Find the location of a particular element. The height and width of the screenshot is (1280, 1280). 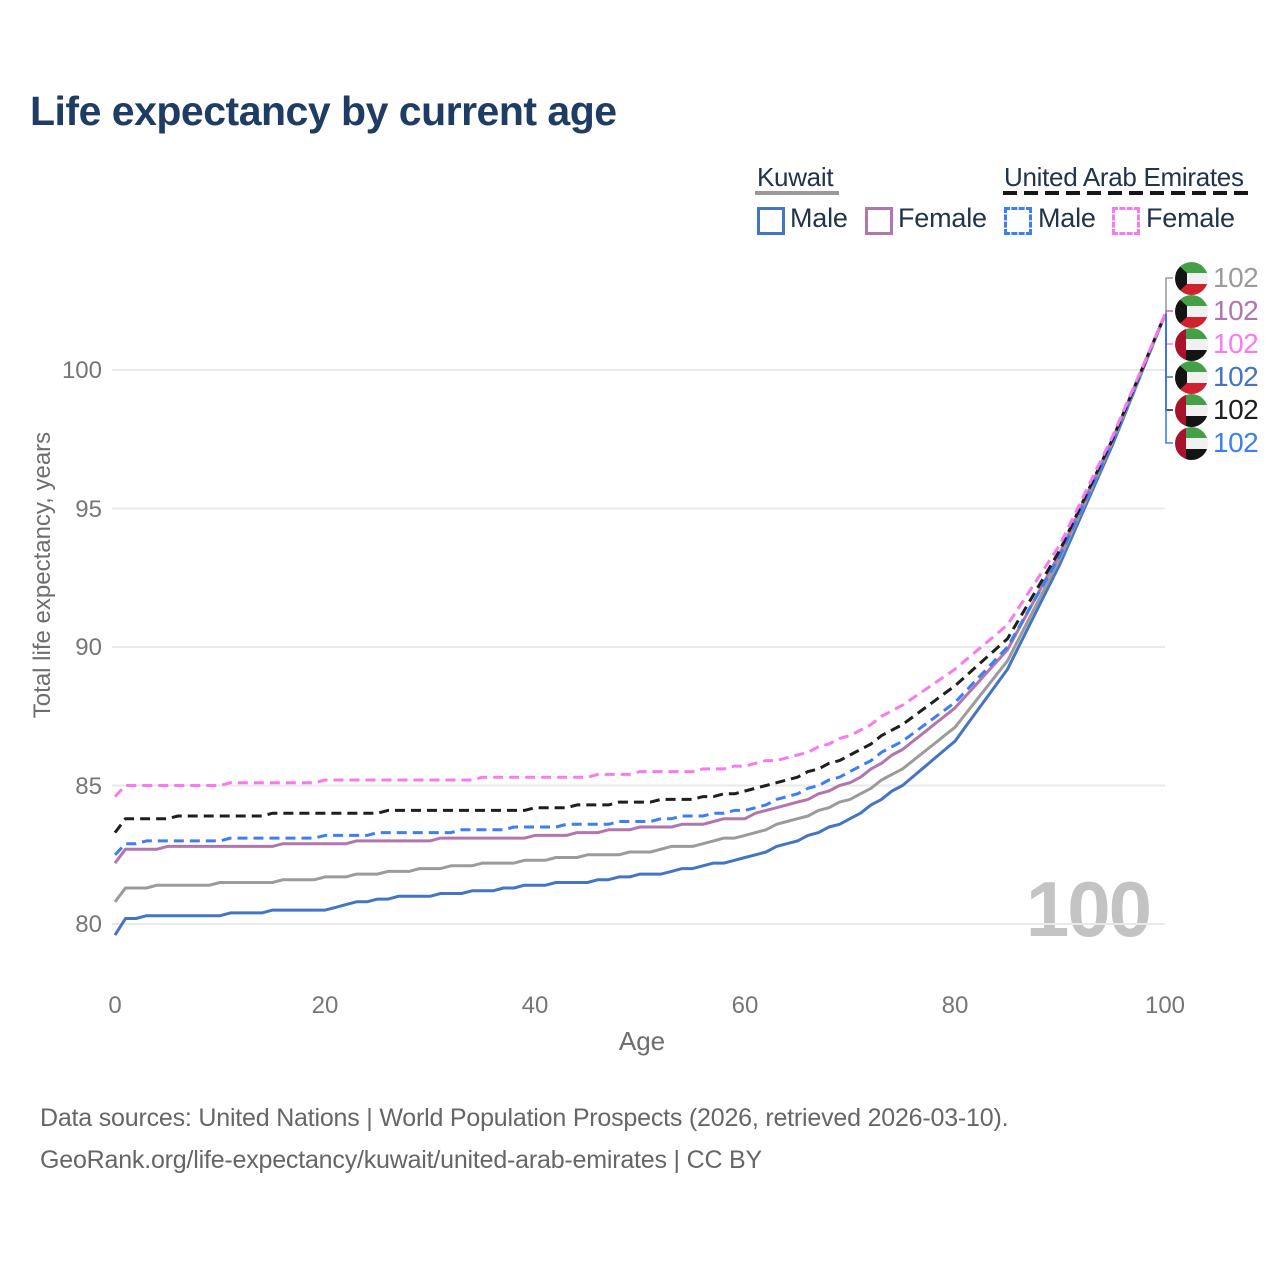

y-tick-label-85: 85 is located at coordinates (88, 786).